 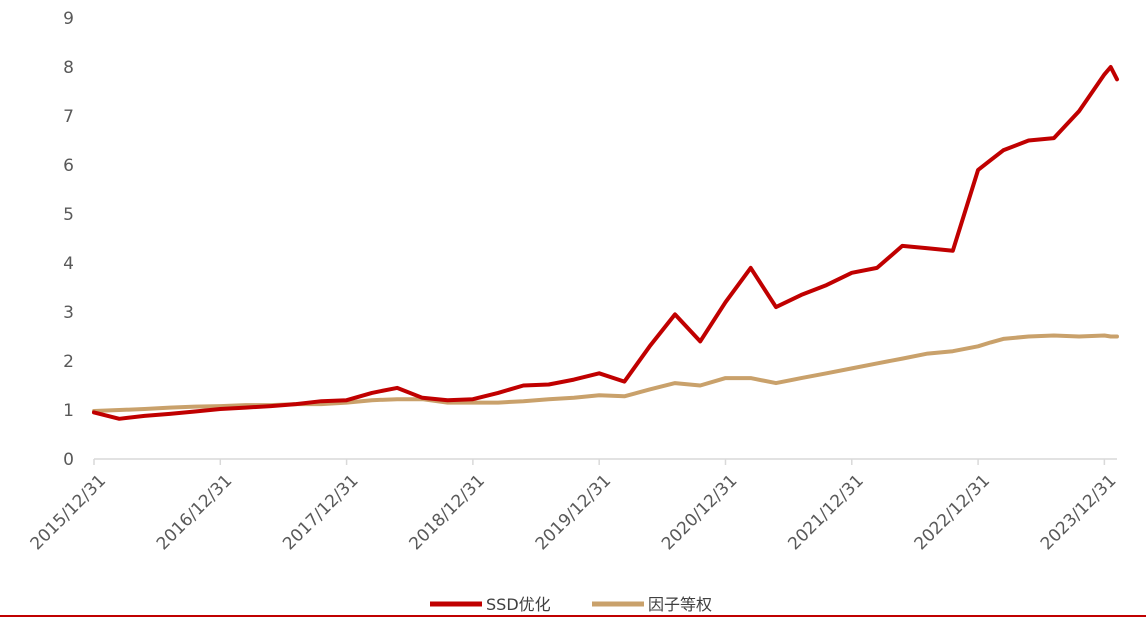 What do you see at coordinates (68, 460) in the screenshot?
I see `y-tick-label: 0` at bounding box center [68, 460].